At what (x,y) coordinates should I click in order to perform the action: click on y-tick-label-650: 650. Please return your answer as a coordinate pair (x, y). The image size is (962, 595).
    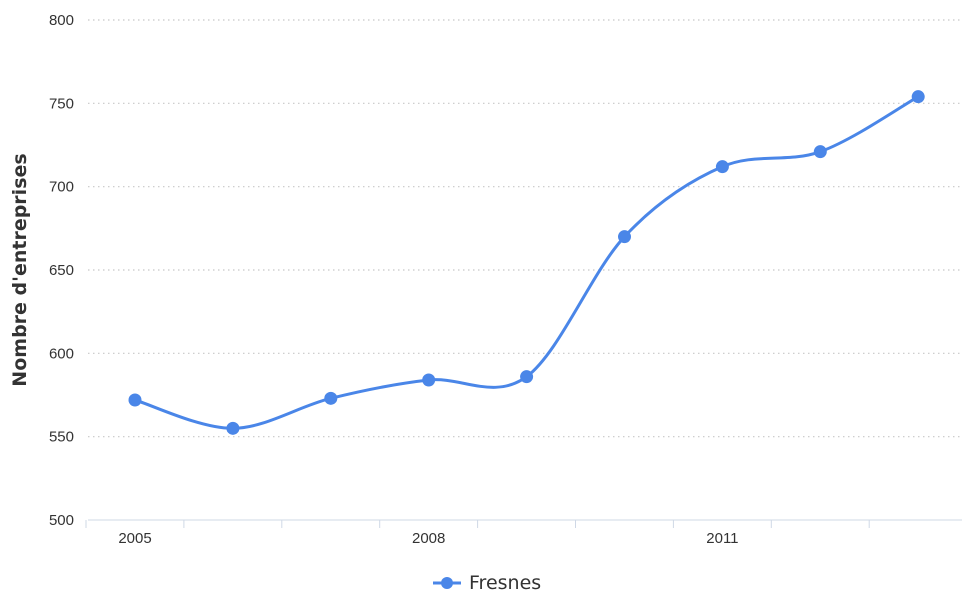
    Looking at the image, I should click on (61, 270).